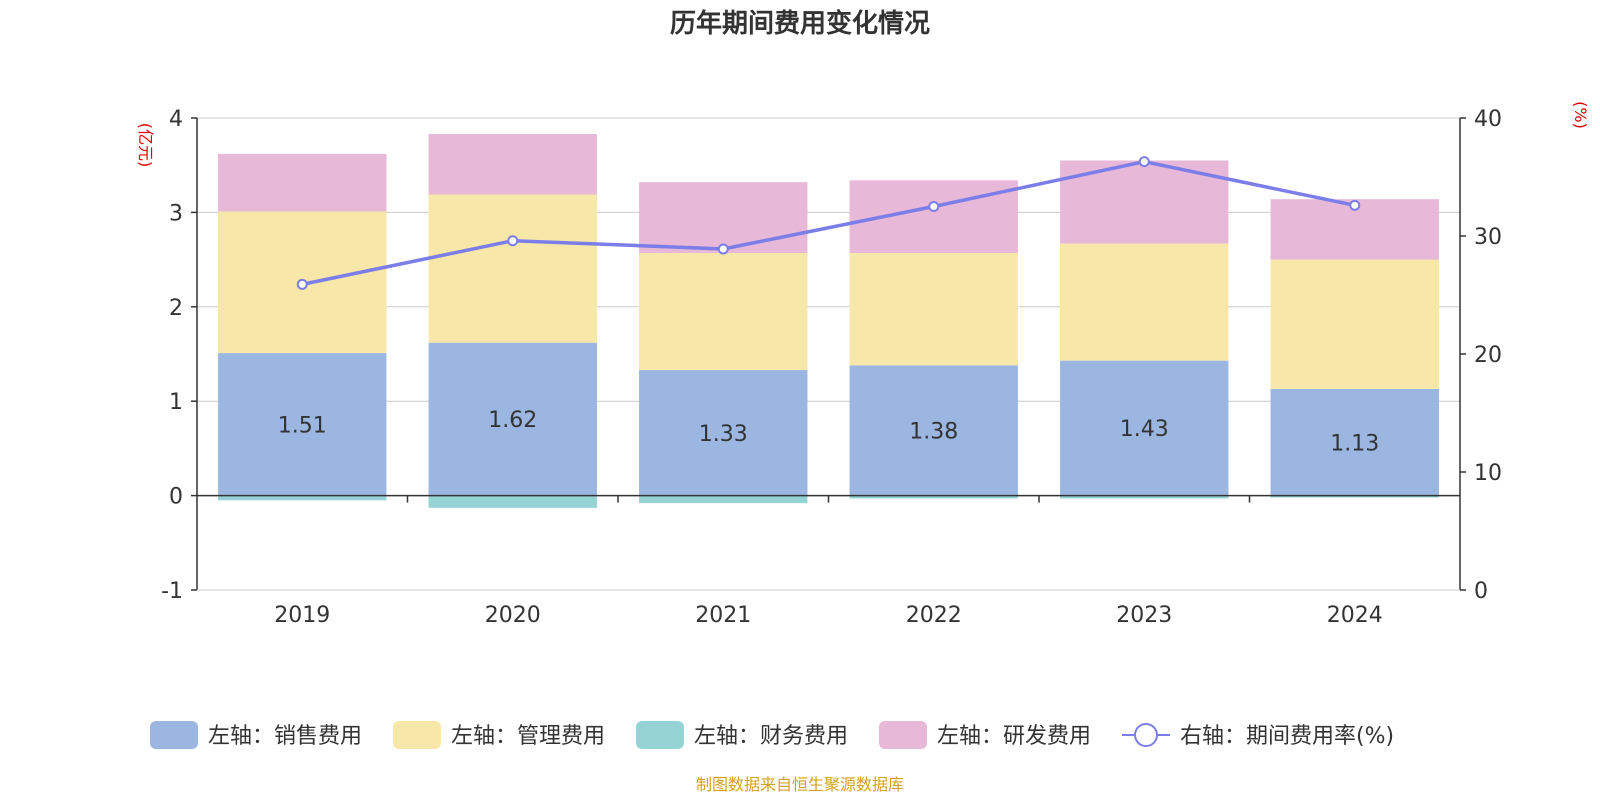 The height and width of the screenshot is (800, 1600). Describe the element at coordinates (933, 309) in the screenshot. I see `bar-s1-2022` at that location.